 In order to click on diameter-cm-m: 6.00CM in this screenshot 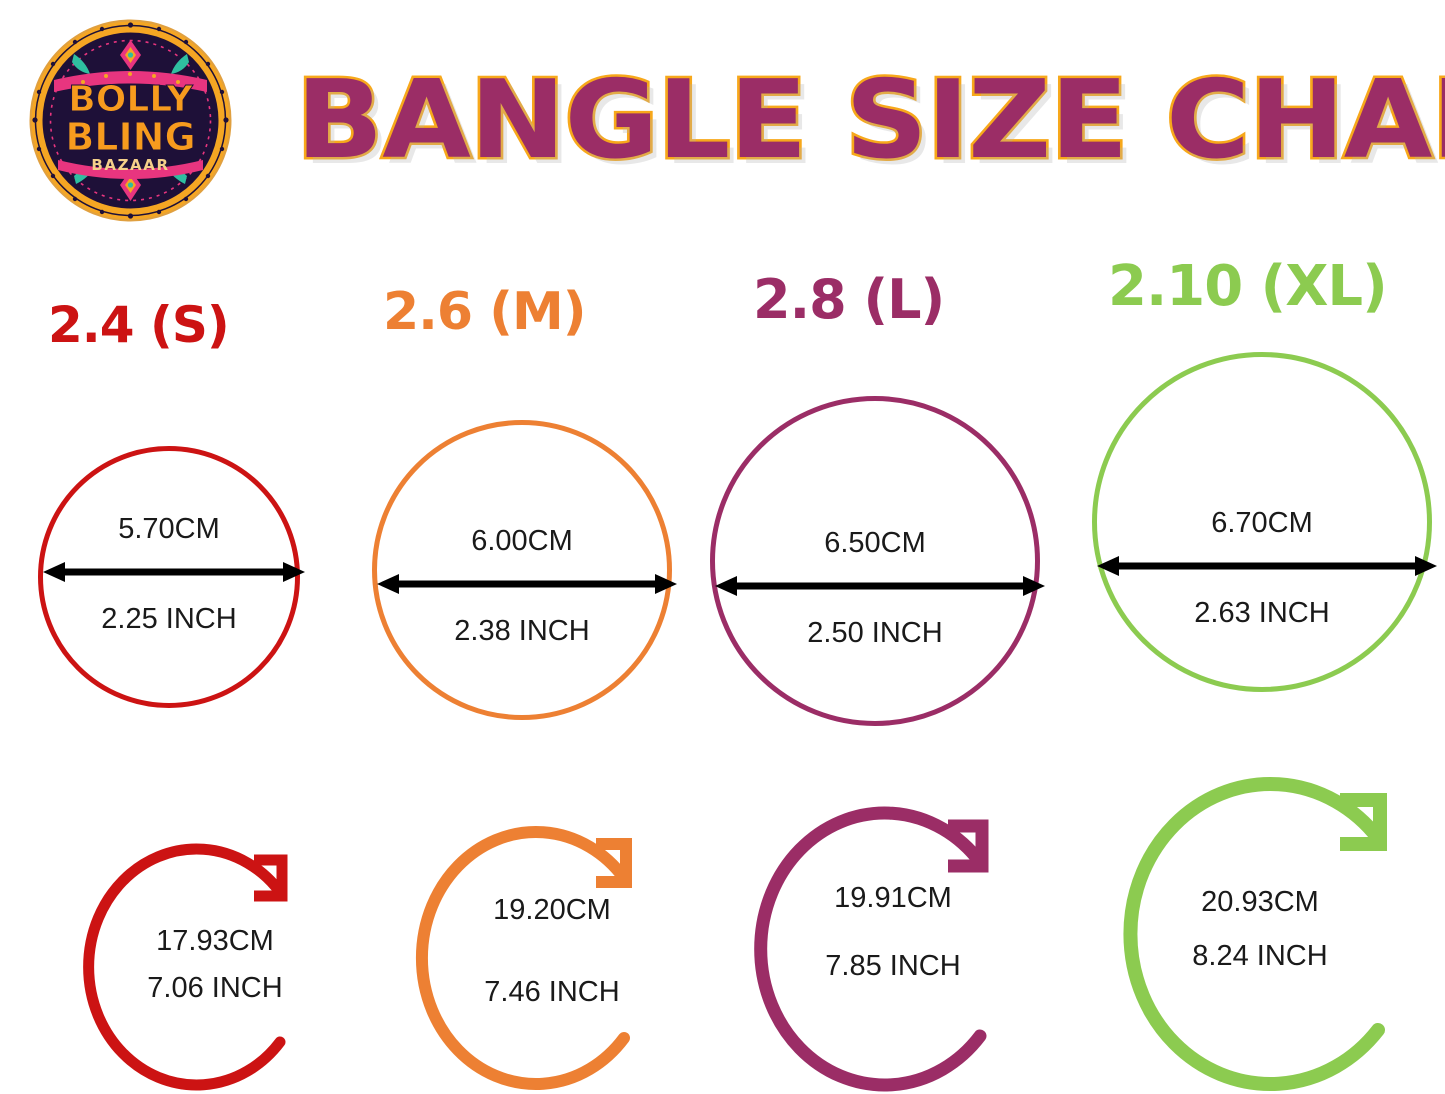, I will do `click(522, 541)`.